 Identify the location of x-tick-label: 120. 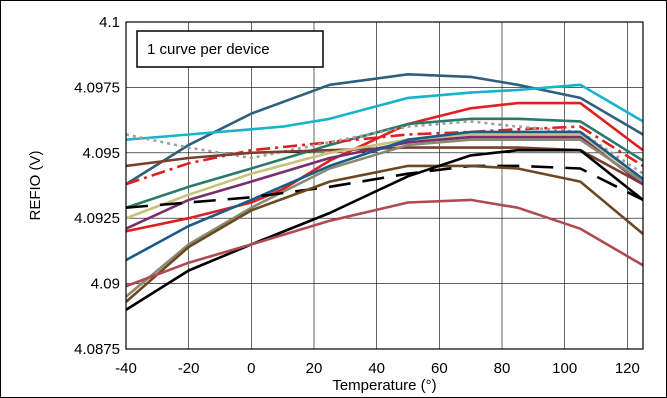
(627, 368).